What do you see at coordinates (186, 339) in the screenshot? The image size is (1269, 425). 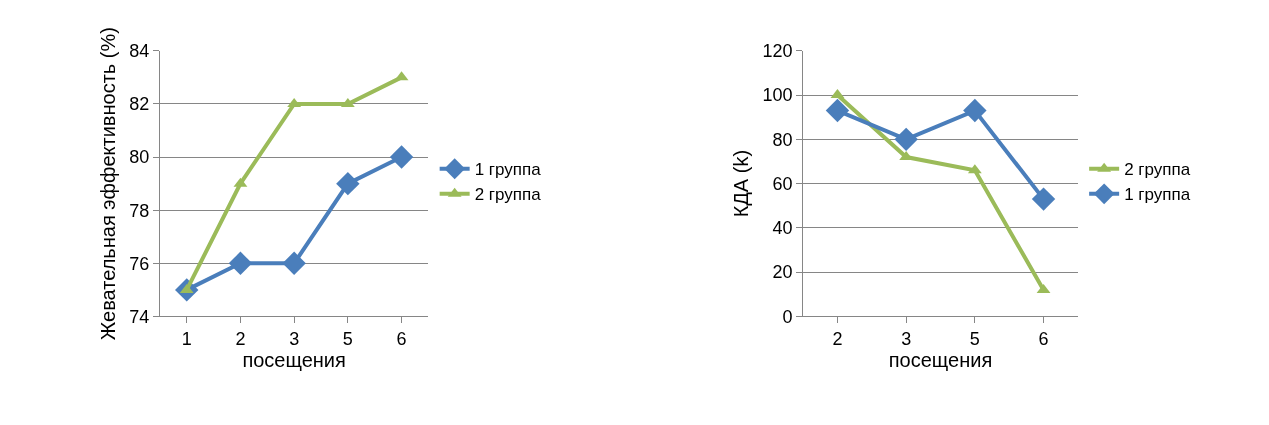 I see `x-tick-label: 1` at bounding box center [186, 339].